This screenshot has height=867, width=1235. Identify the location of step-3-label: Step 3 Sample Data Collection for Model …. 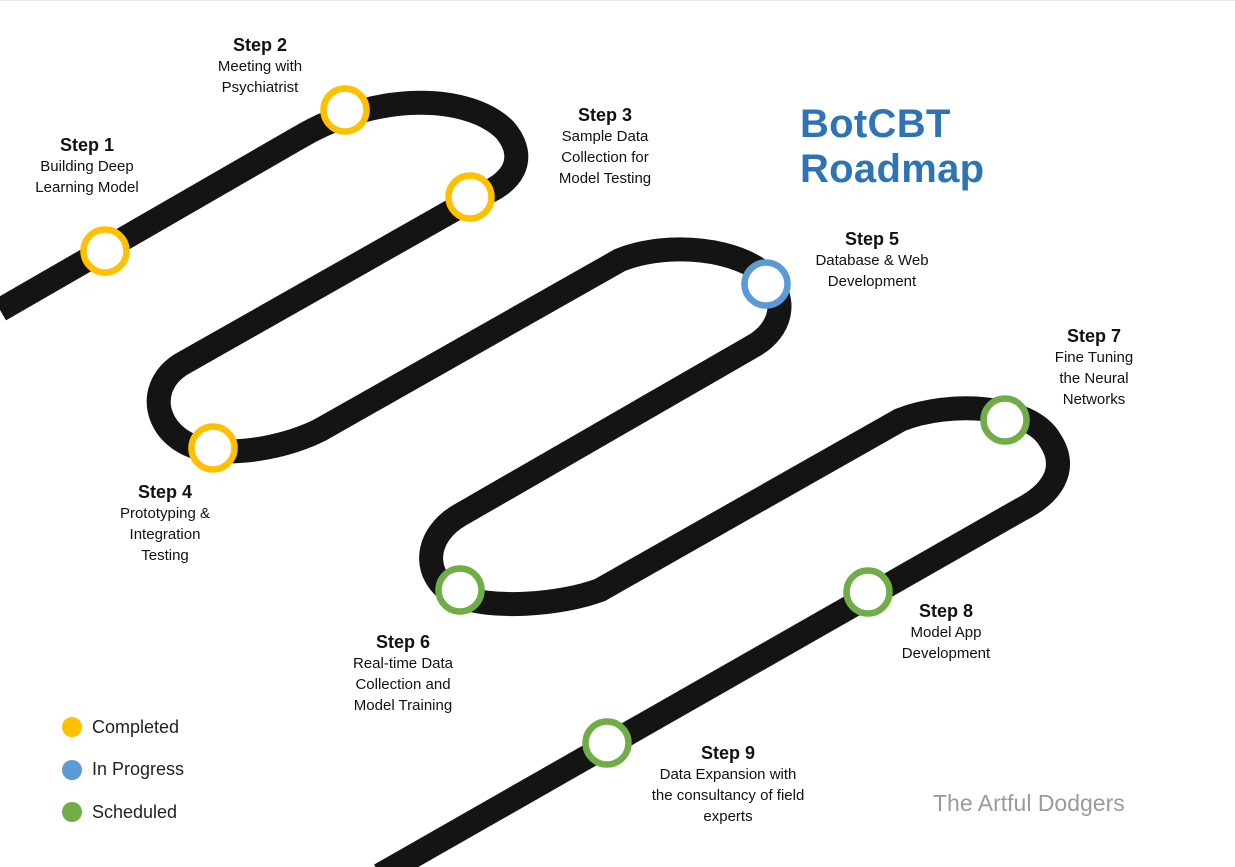
(605, 146).